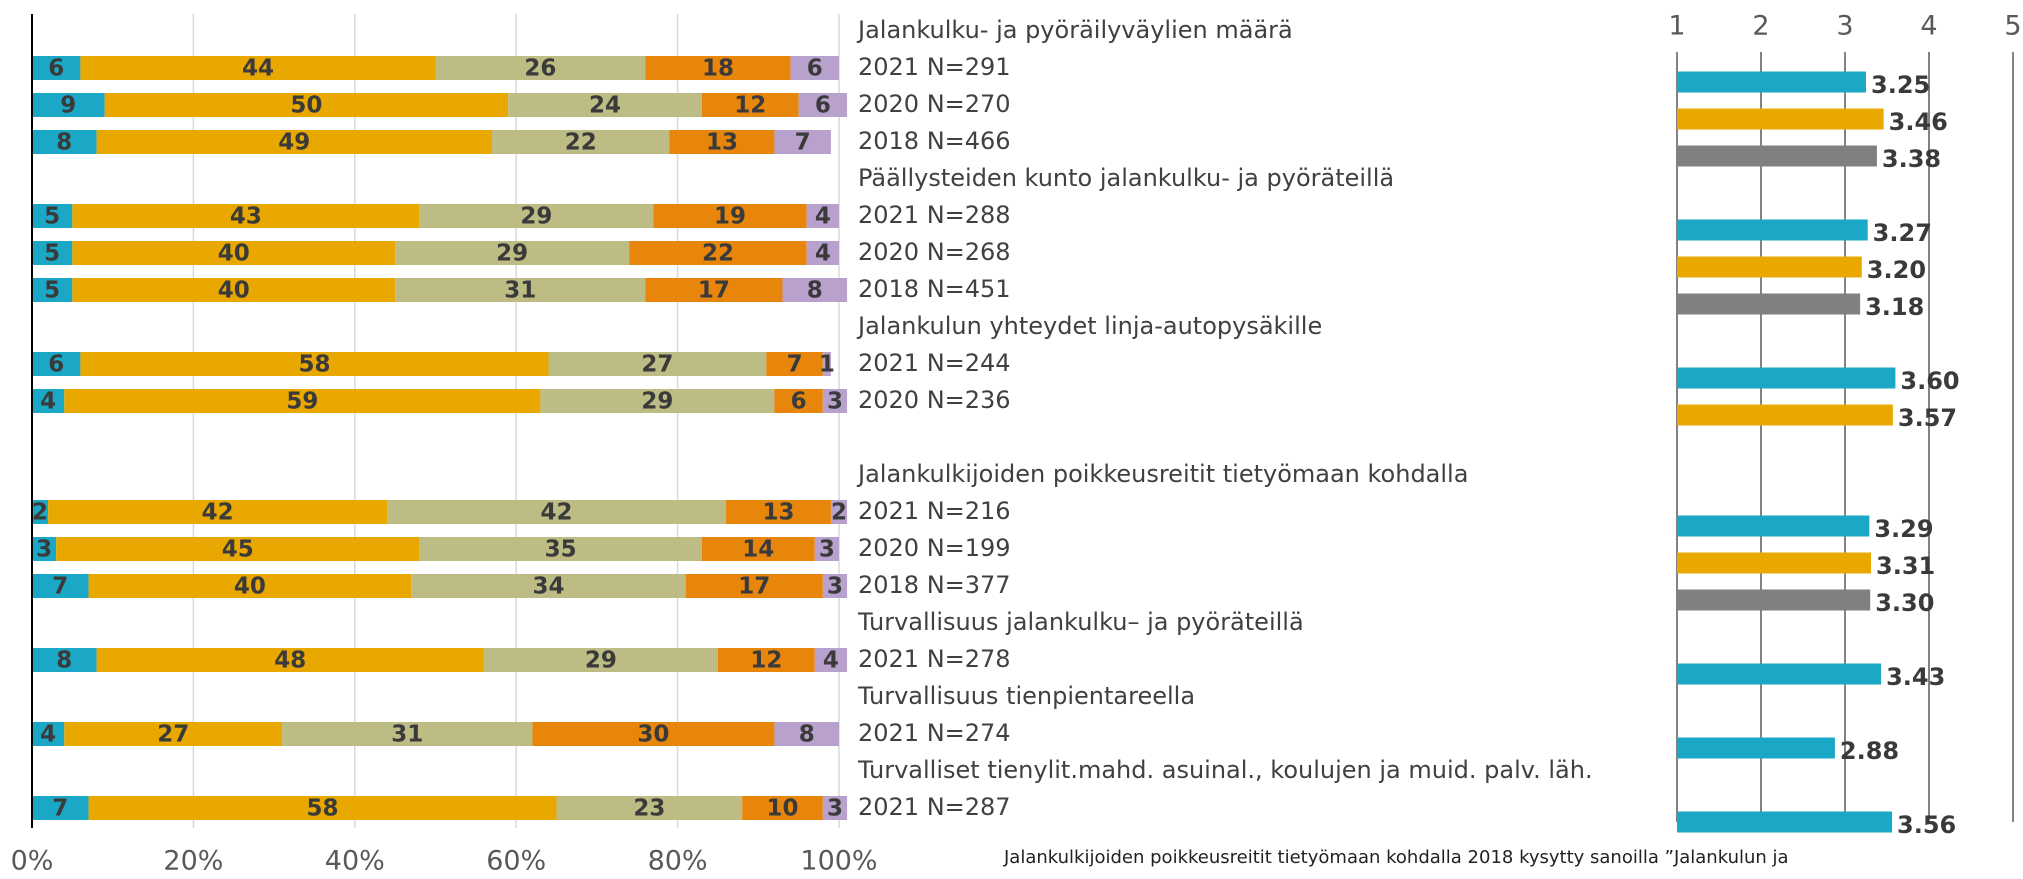  I want to click on row-label: 2021 N=287, so click(934, 807).